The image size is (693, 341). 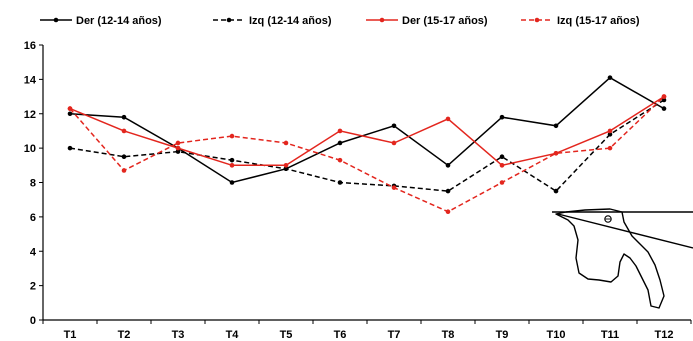 What do you see at coordinates (70, 335) in the screenshot?
I see `x-tick-label: T1` at bounding box center [70, 335].